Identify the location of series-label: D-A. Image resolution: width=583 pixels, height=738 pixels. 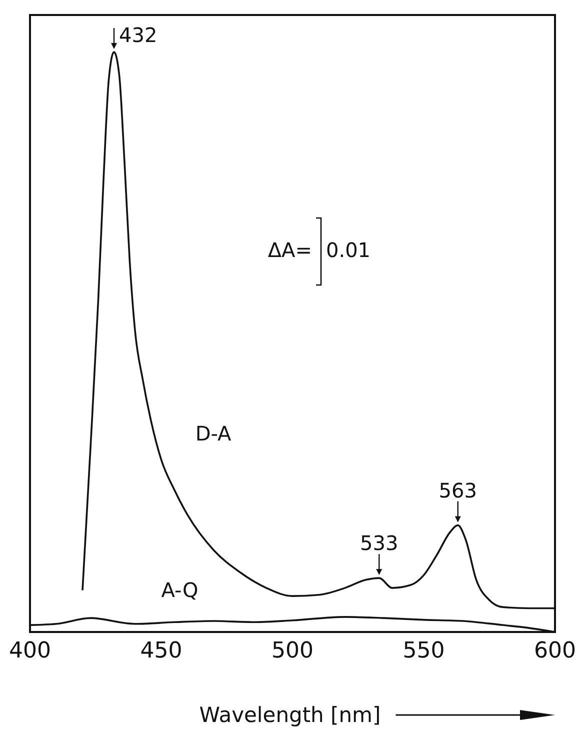
(213, 434).